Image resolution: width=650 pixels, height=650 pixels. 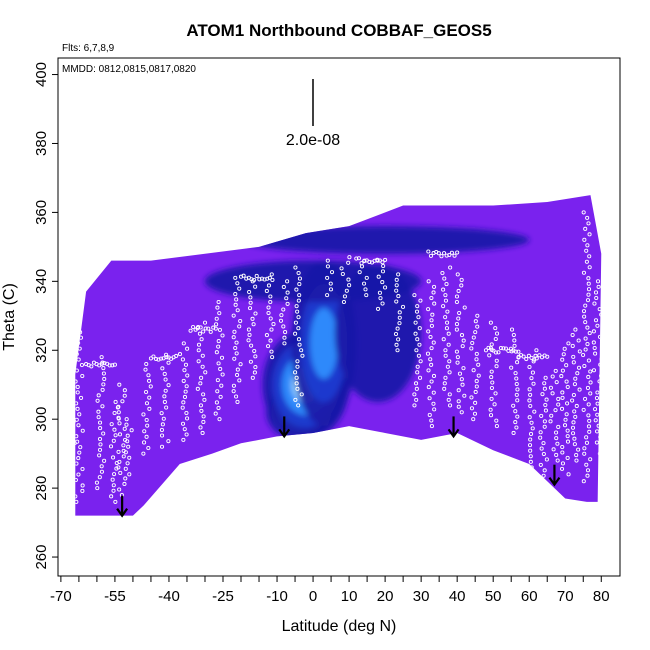 I want to click on tropopause-arrow, so click(x=453, y=427).